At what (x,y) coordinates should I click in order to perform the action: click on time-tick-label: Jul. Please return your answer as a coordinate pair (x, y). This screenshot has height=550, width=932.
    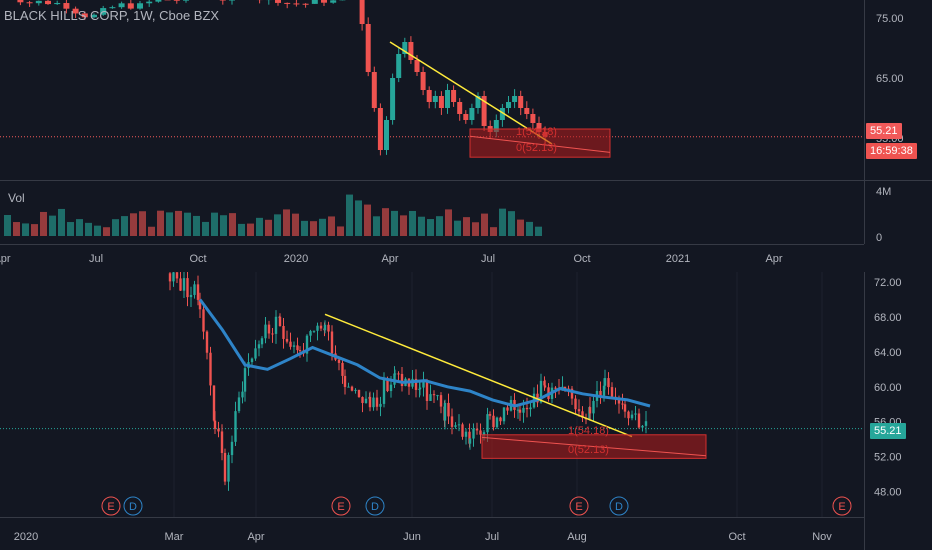
    Looking at the image, I should click on (488, 259).